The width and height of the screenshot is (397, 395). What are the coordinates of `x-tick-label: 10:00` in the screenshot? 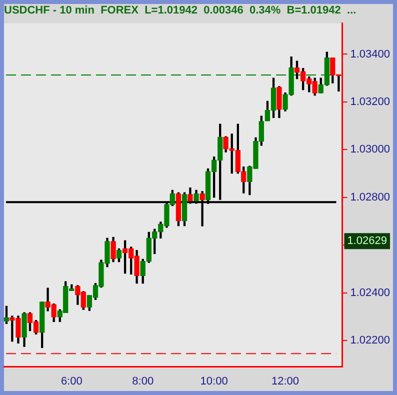 It's located at (214, 381).